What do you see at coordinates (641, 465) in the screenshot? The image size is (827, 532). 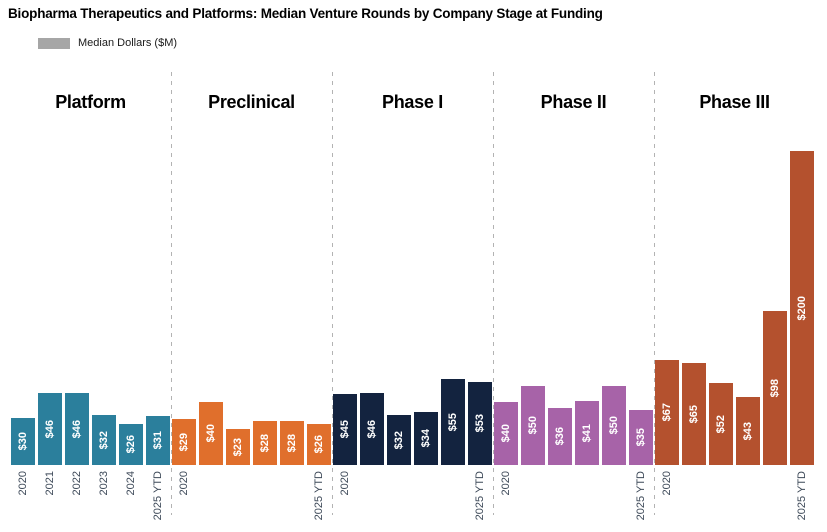 I see `bar: $35 2025 YTD` at bounding box center [641, 465].